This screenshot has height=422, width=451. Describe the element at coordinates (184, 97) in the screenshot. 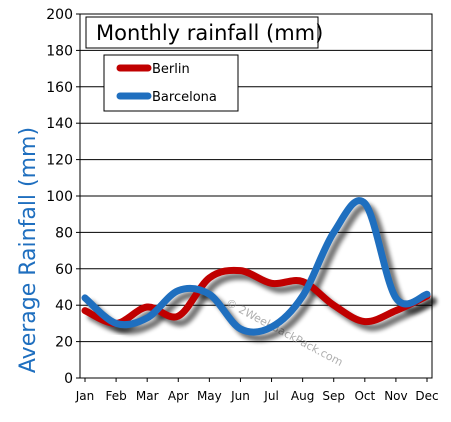

I see `legend-label-barcelona: Barcelona` at that location.